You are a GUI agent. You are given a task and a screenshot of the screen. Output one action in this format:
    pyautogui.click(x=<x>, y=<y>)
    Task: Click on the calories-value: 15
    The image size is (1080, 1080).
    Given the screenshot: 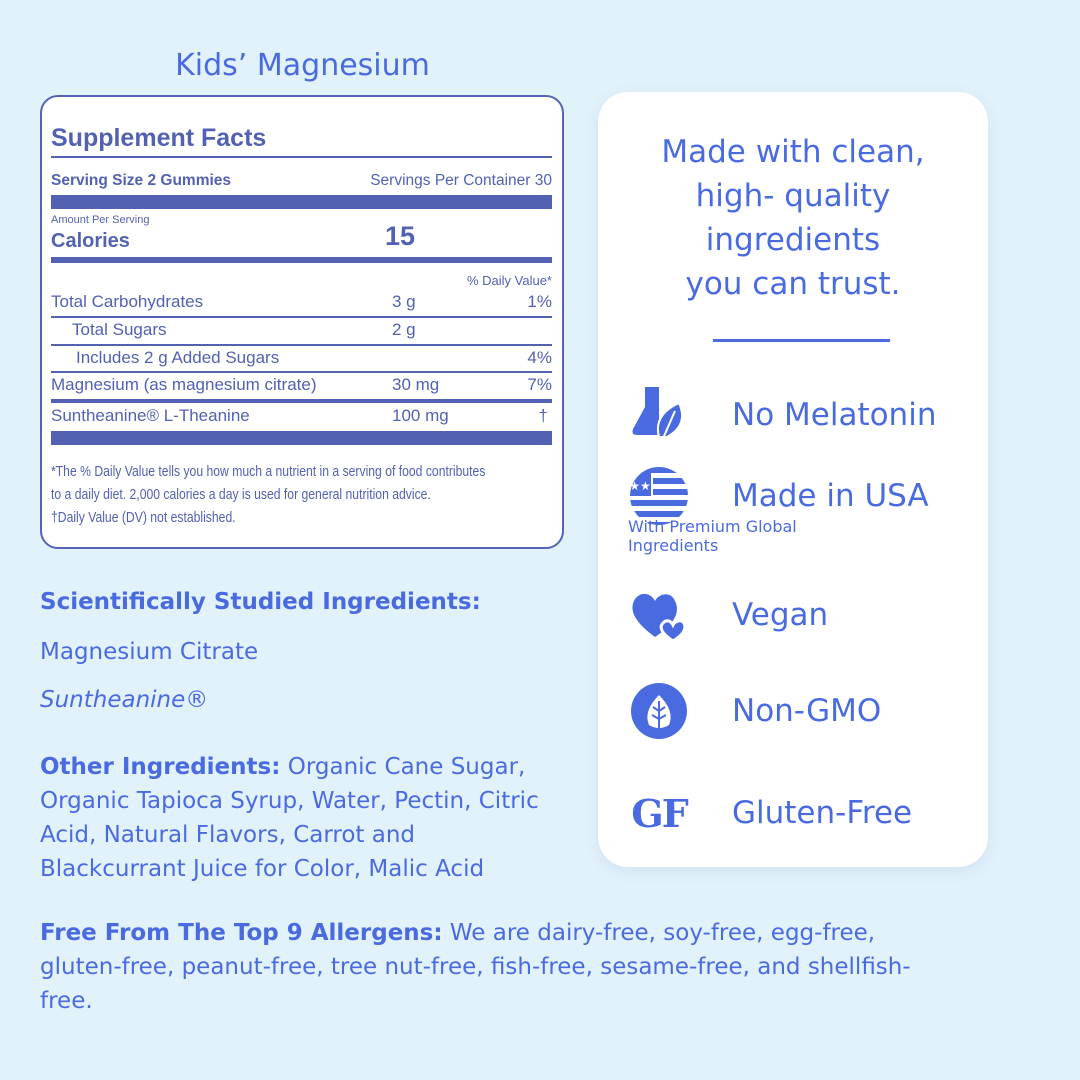 What is the action you would take?
    pyautogui.click(x=400, y=236)
    